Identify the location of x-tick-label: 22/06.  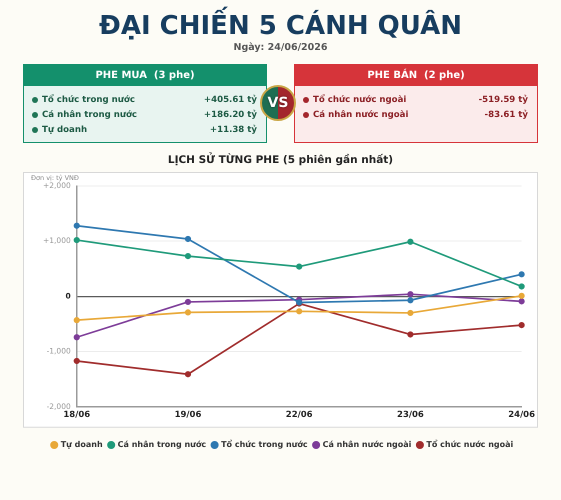
(299, 415).